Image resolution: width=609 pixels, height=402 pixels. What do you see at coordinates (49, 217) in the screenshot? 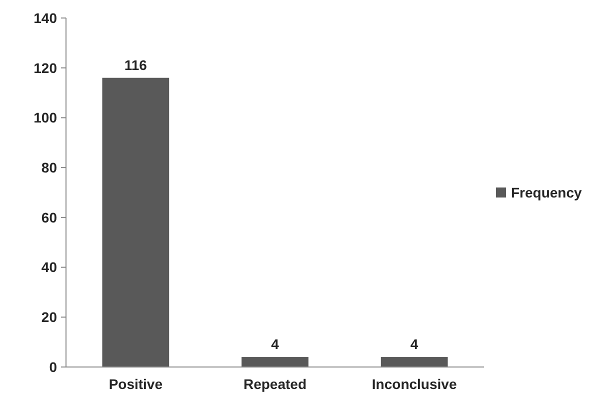
I see `y-tick-label: 60` at bounding box center [49, 217].